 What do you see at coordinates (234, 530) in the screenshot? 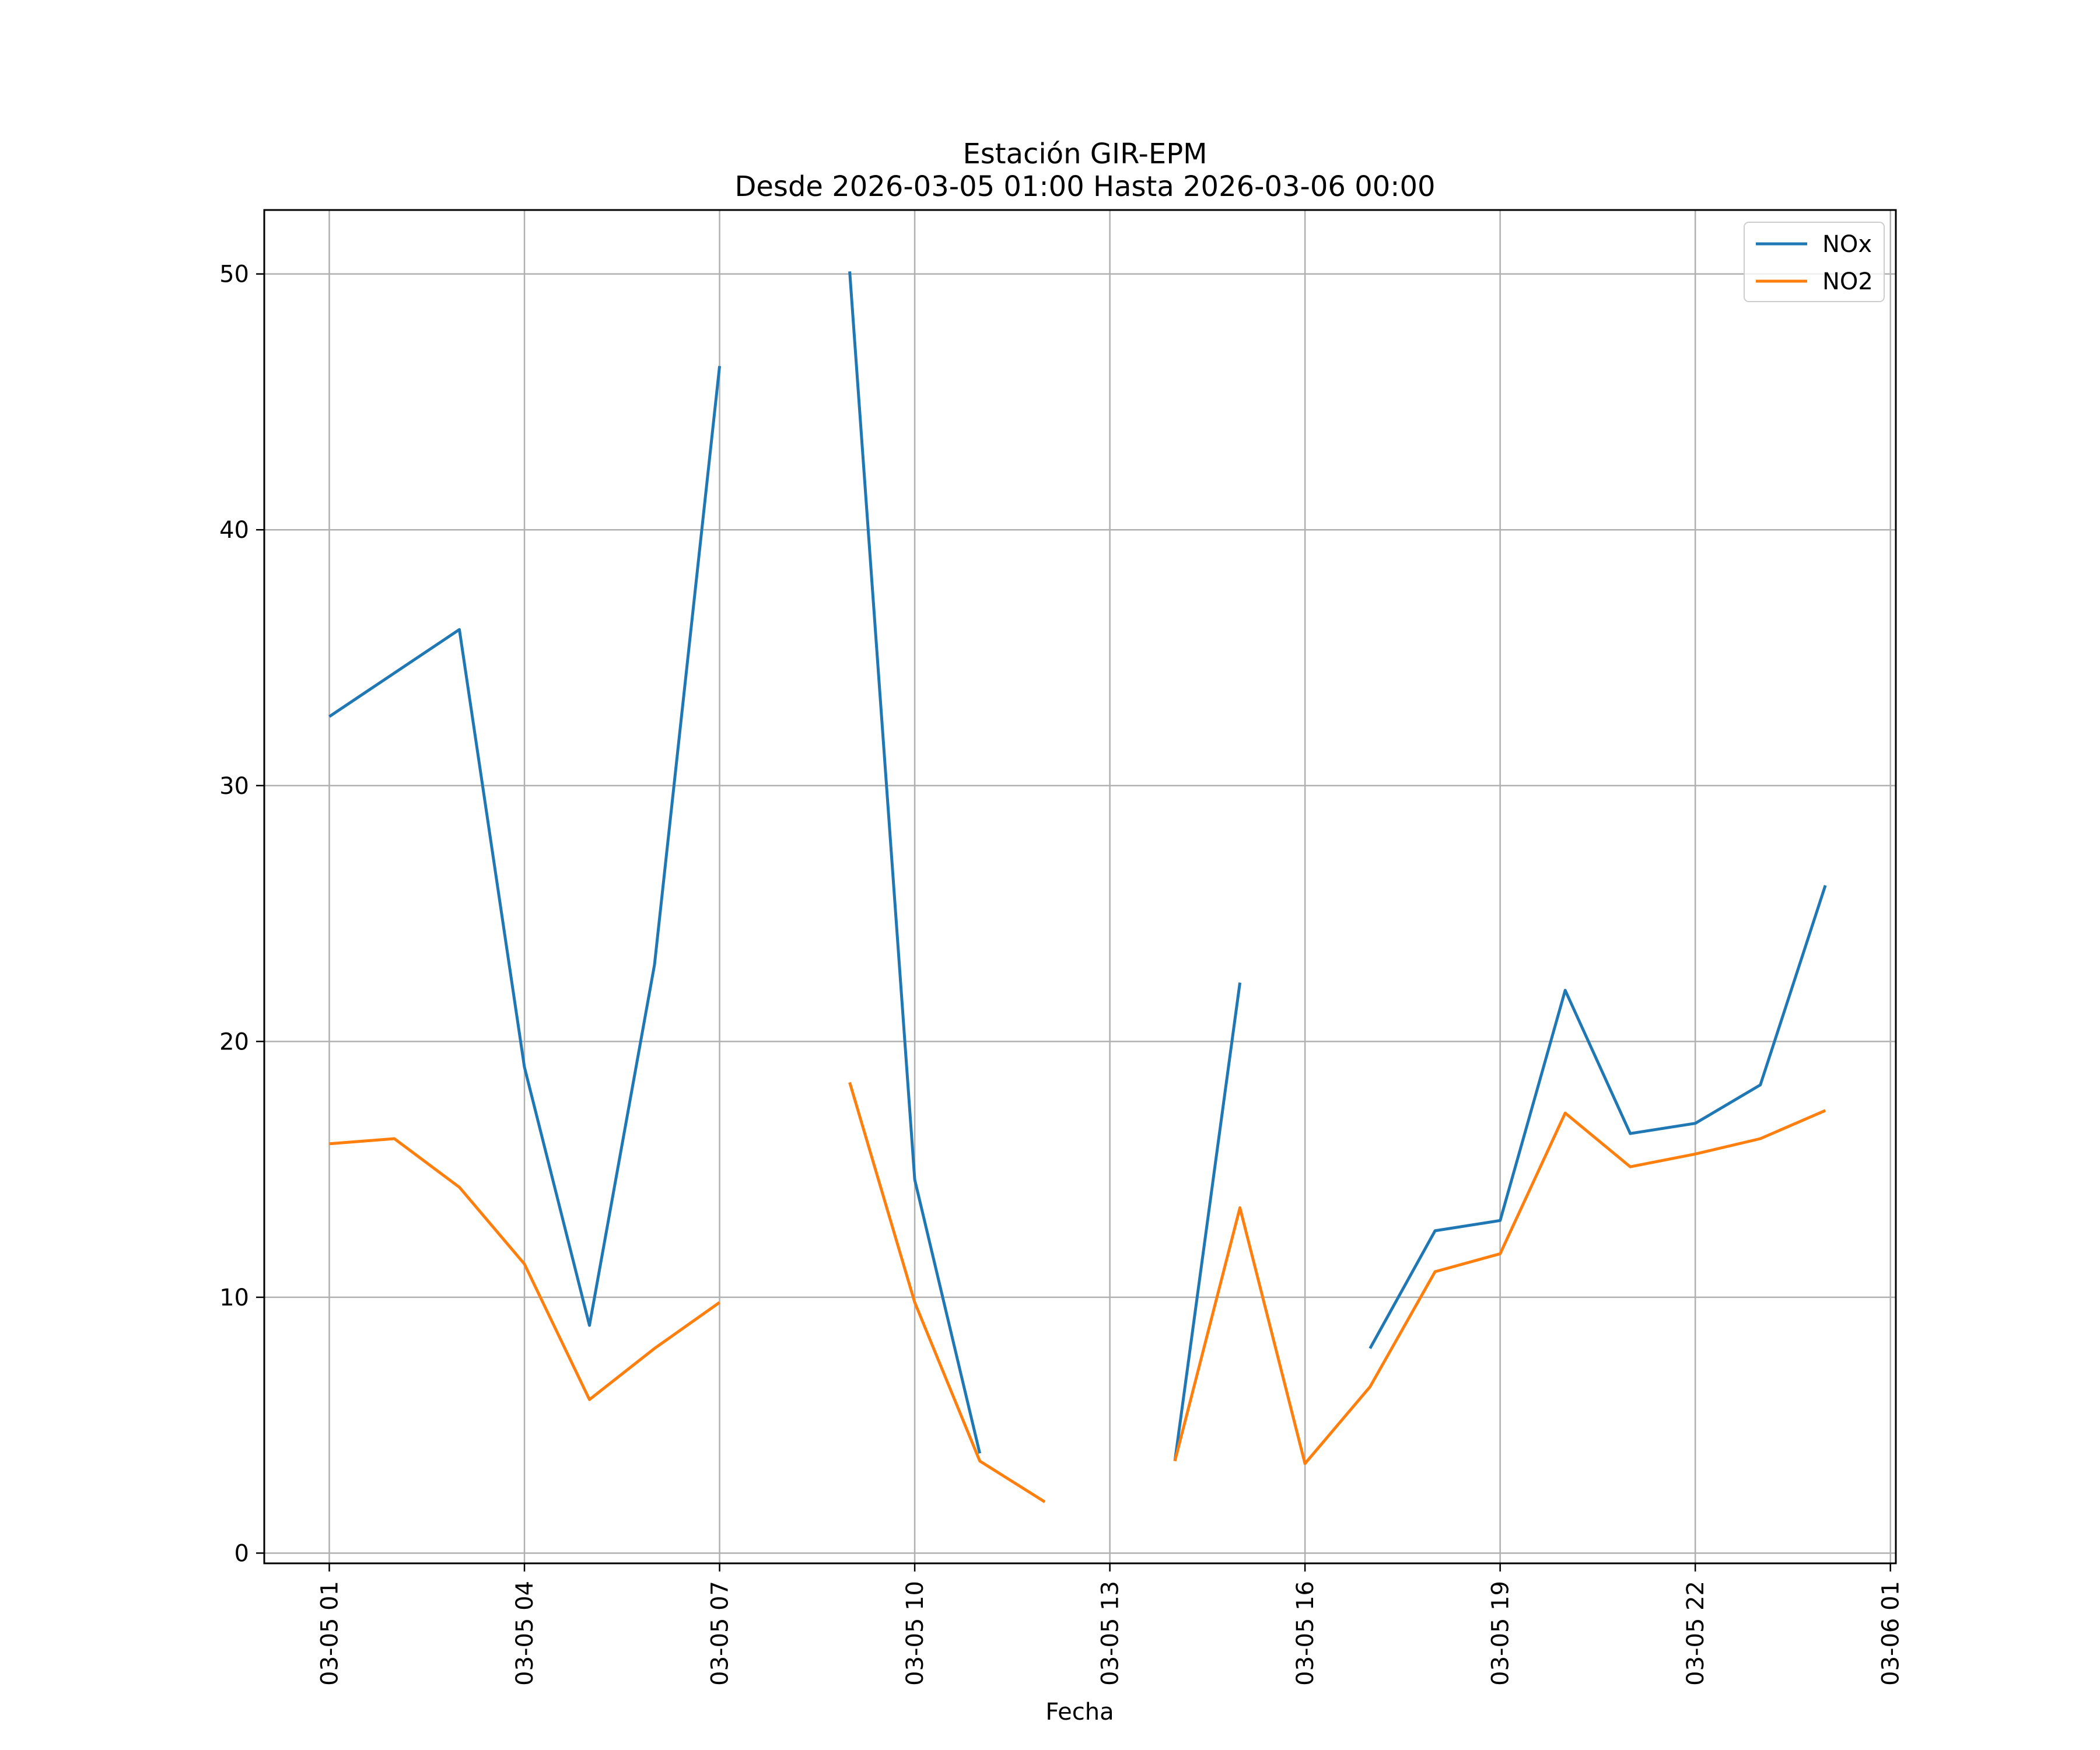
I see `y-tick-label: 40` at bounding box center [234, 530].